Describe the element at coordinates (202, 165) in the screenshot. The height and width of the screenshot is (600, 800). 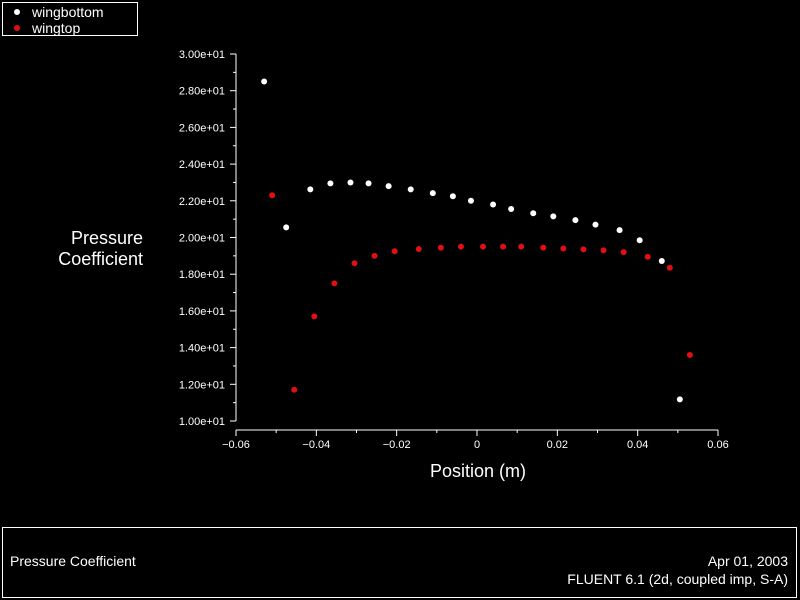
I see `y-tick-label: 2.40e+01` at that location.